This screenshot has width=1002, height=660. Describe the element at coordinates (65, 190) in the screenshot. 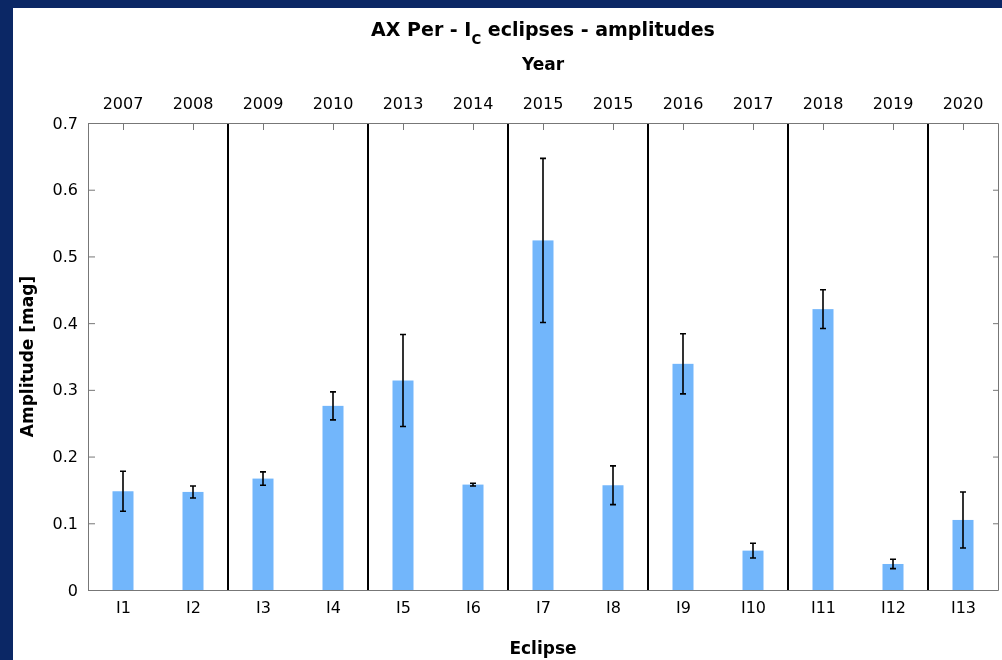

I see `y-tick-label: 0.6` at that location.